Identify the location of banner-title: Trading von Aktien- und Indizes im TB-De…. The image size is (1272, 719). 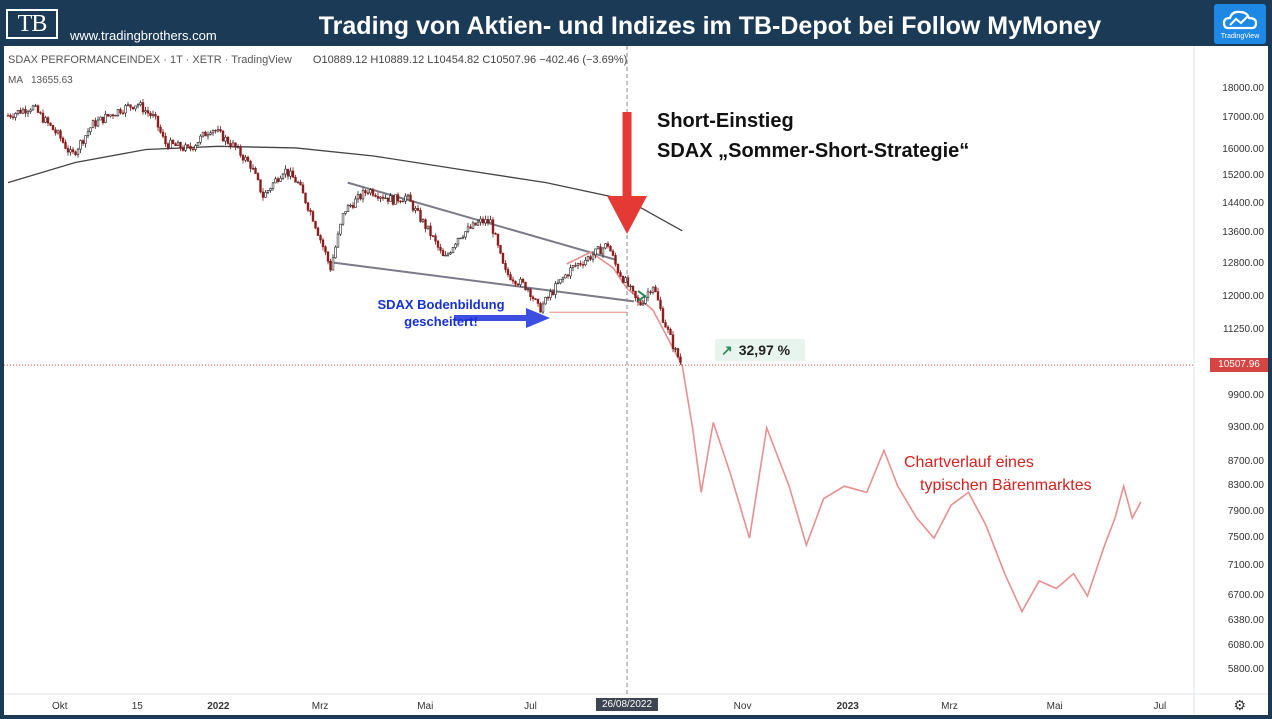
(710, 26).